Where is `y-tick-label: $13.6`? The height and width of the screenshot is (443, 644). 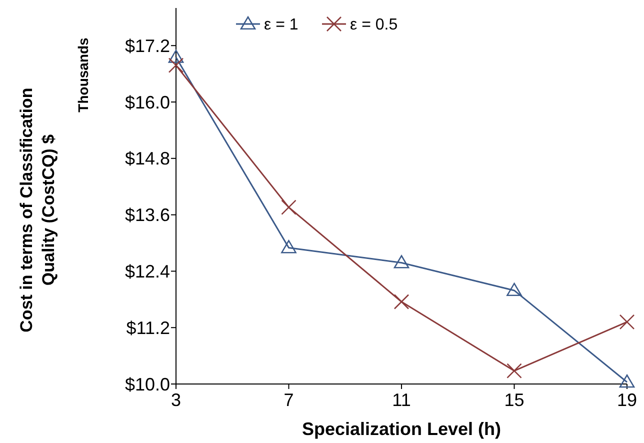 y-tick-label: $13.6 is located at coordinates (147, 215).